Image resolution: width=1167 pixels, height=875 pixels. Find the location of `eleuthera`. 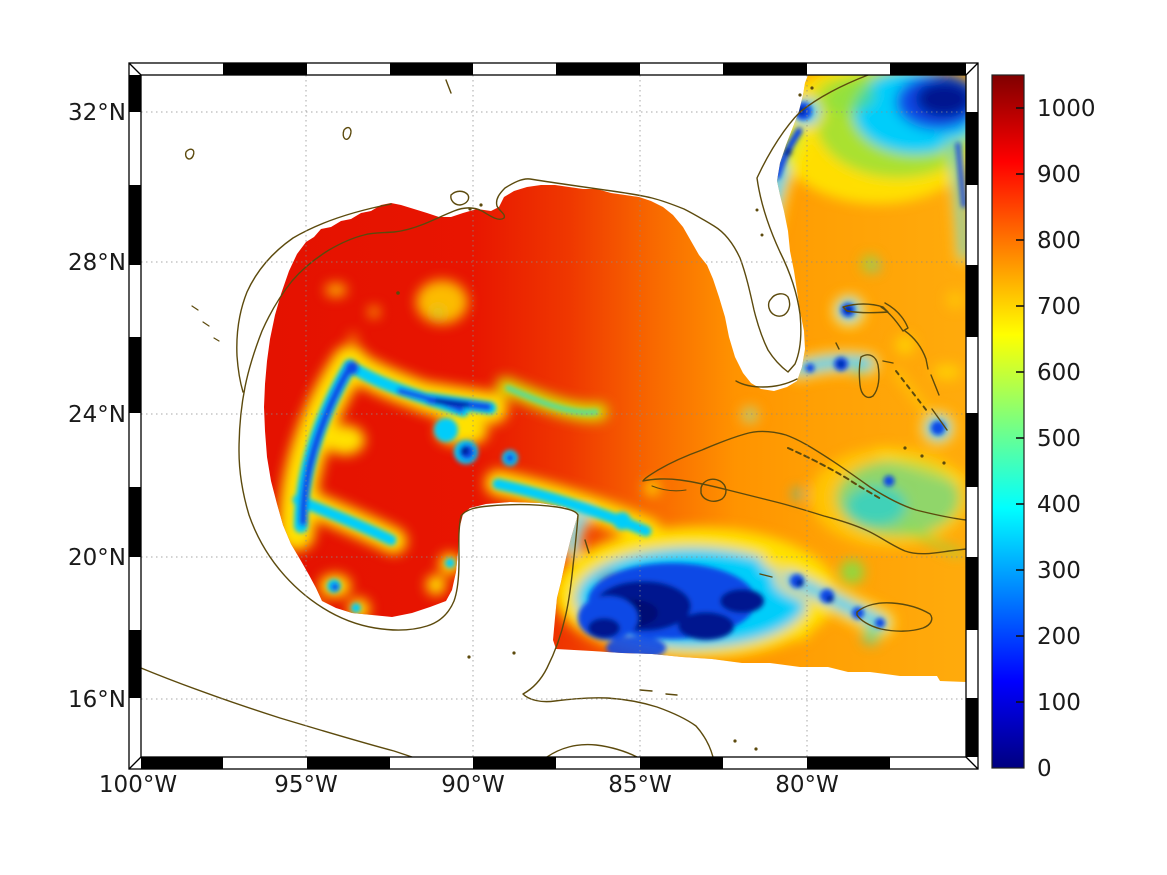

eleuthera is located at coordinates (916, 350).